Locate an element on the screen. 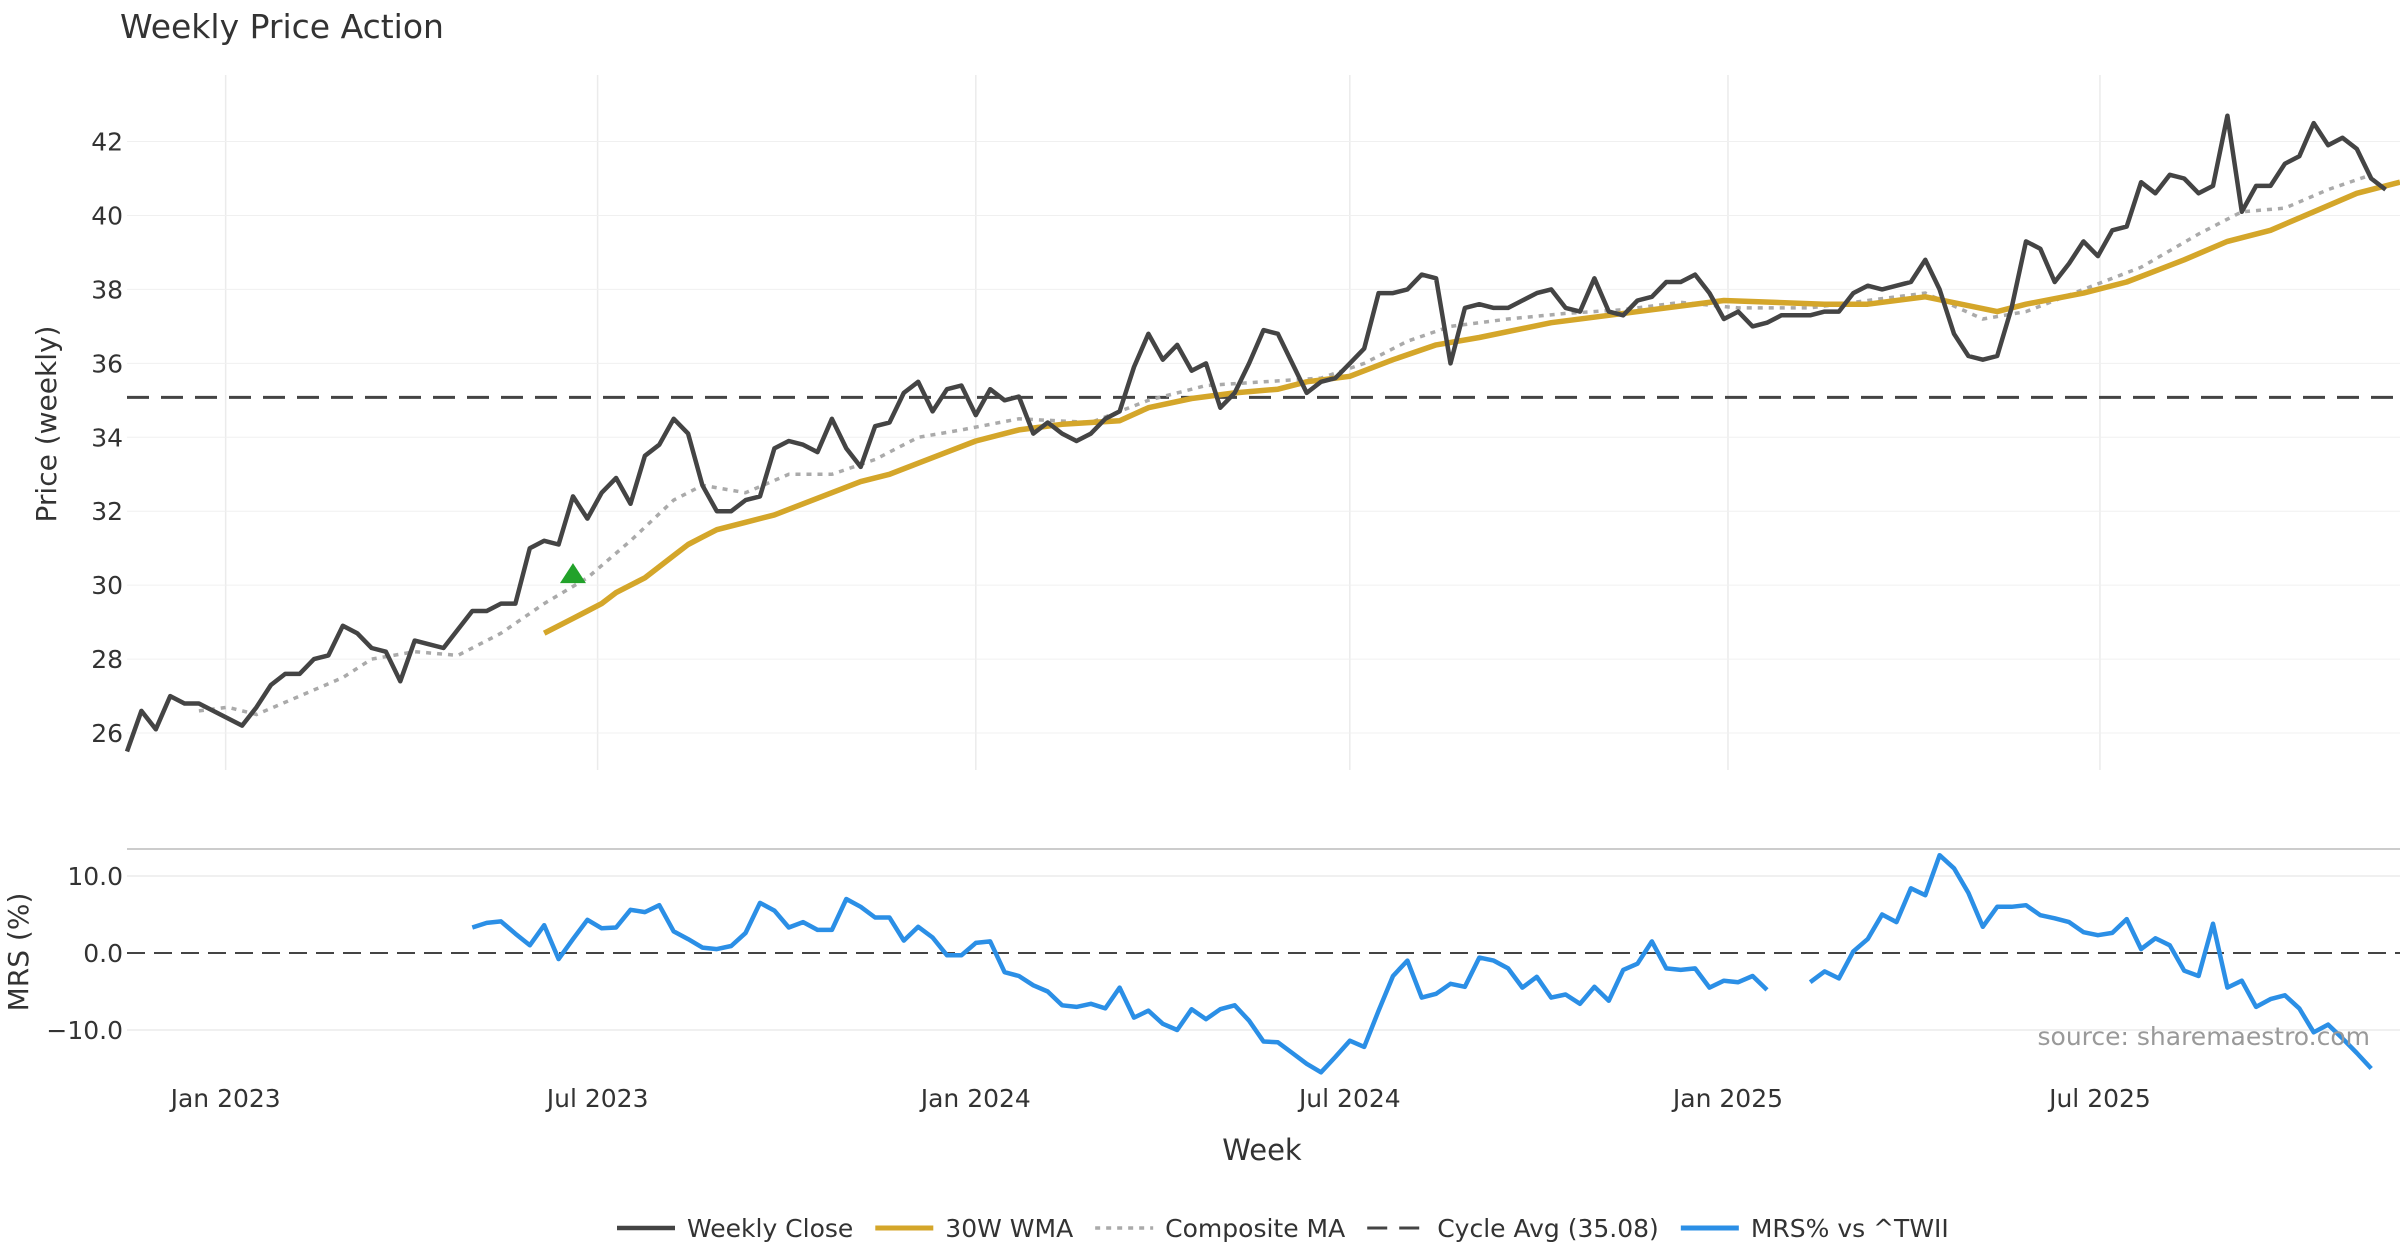  mrs-y-tick-label: −10.0 is located at coordinates (84, 1030).